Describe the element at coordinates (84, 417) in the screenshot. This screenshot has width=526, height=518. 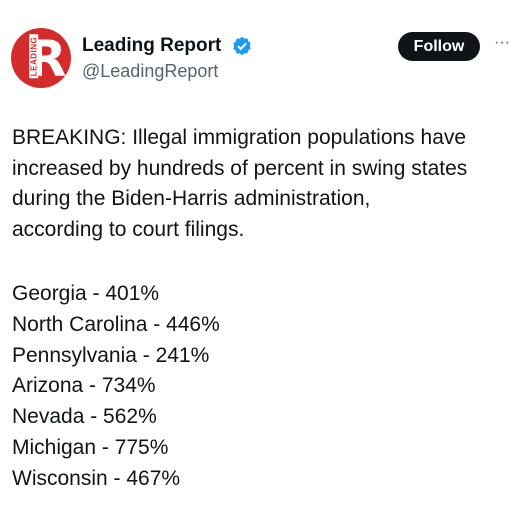
I see `list-item: Nevada - 562%` at that location.